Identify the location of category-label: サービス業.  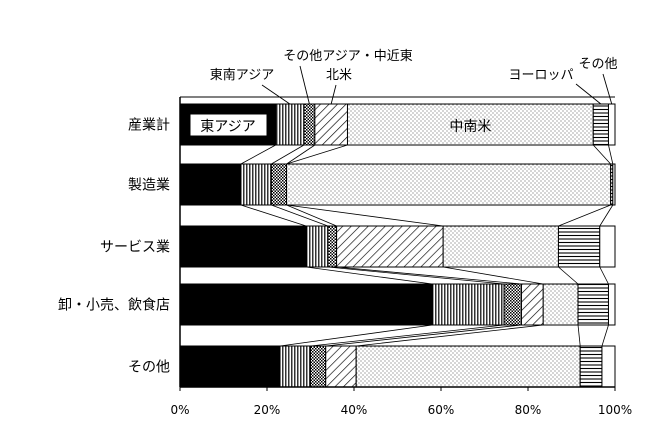
(135, 248).